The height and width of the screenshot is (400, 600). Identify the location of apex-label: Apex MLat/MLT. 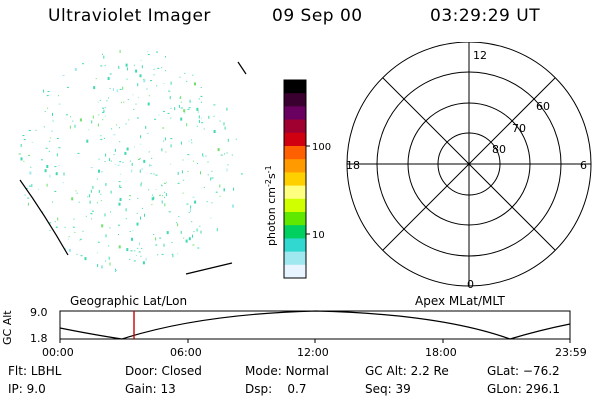
(460, 301).